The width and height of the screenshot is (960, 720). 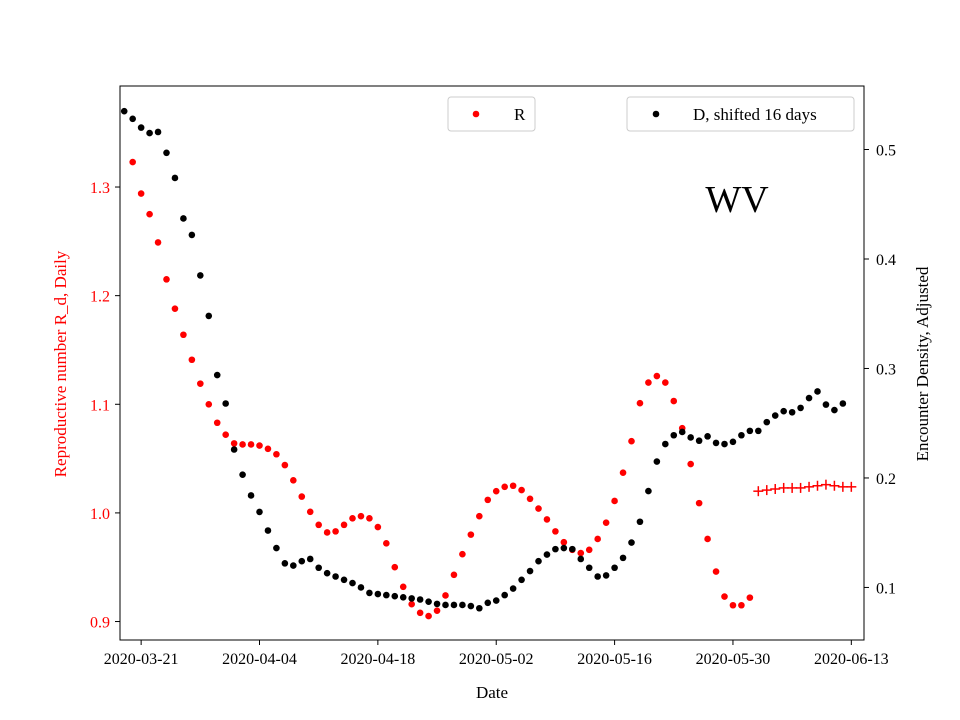 What do you see at coordinates (100, 405) in the screenshot?
I see `left-y-tick-label: 1.1` at bounding box center [100, 405].